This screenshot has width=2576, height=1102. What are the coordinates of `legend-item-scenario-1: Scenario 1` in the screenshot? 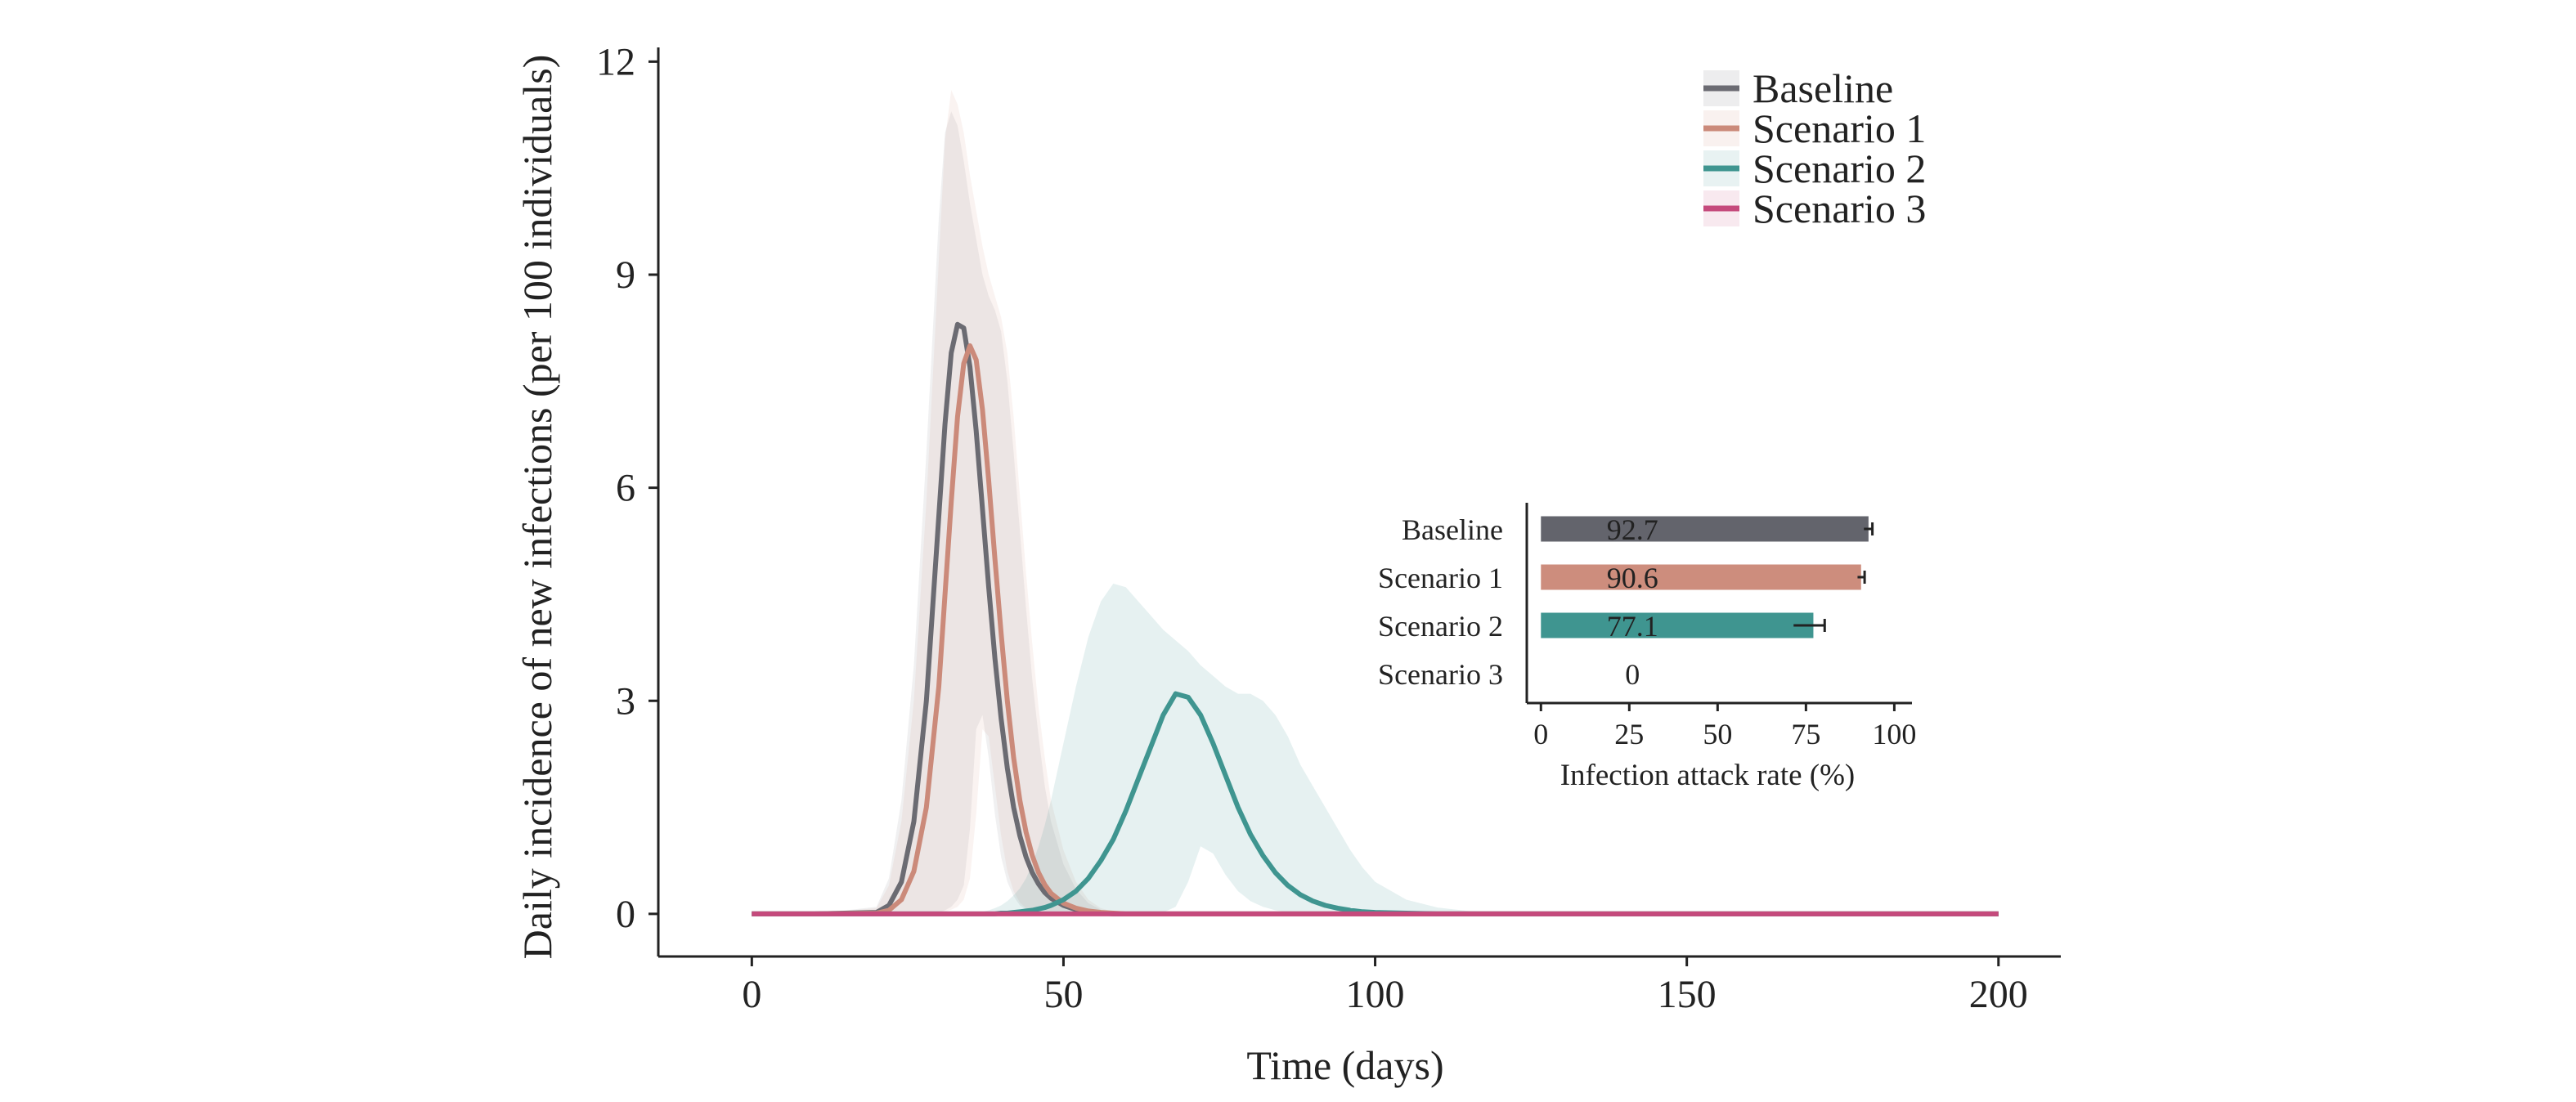 It's located at (1814, 128).